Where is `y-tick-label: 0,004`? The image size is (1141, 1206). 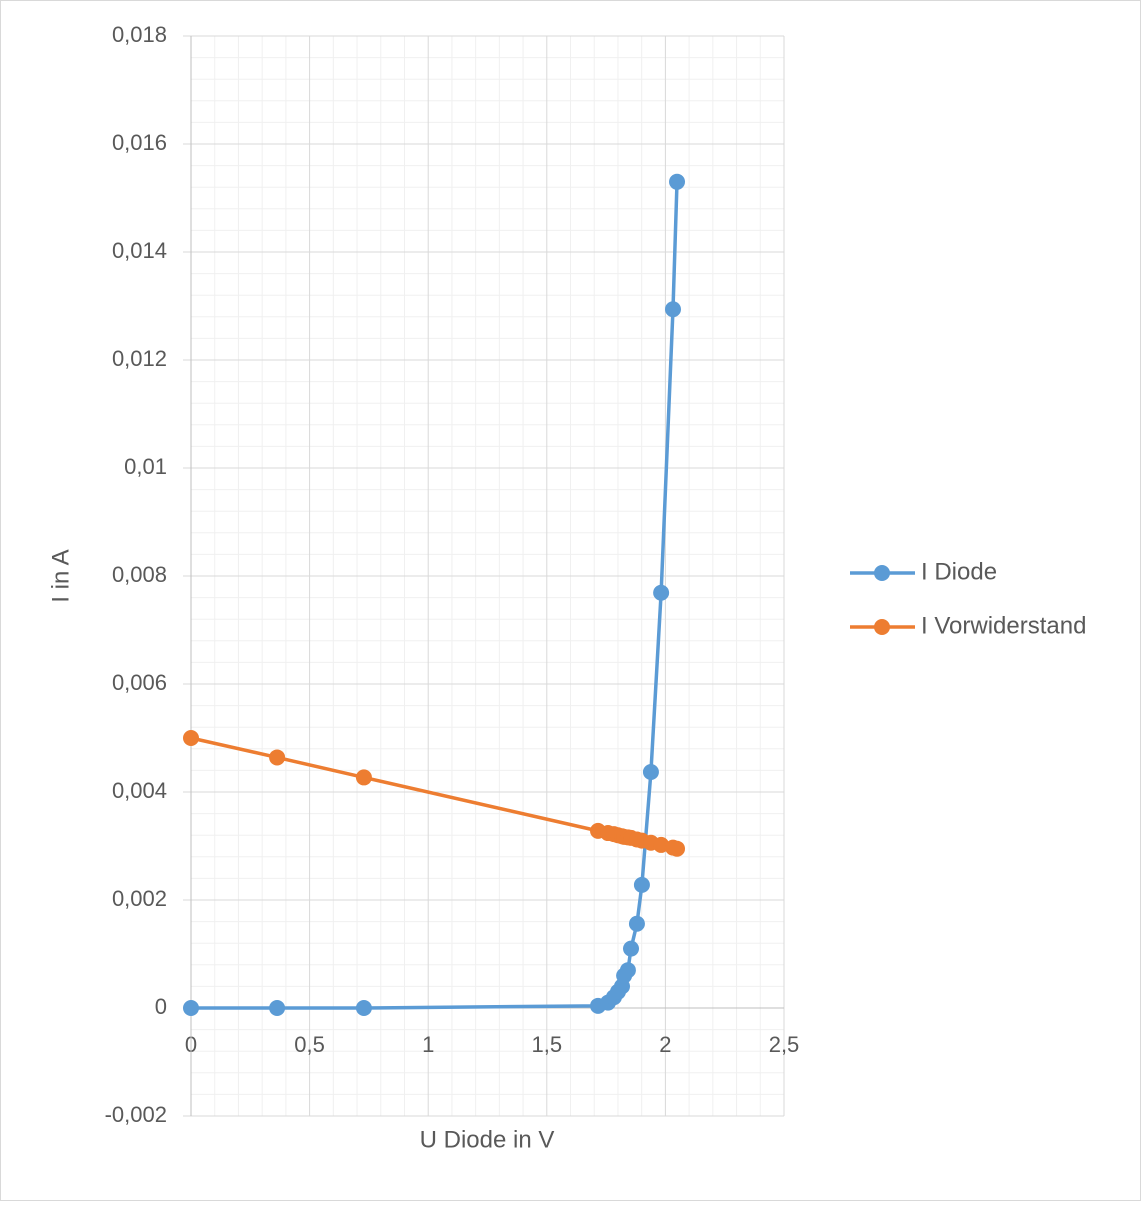
y-tick-label: 0,004 is located at coordinates (139, 790).